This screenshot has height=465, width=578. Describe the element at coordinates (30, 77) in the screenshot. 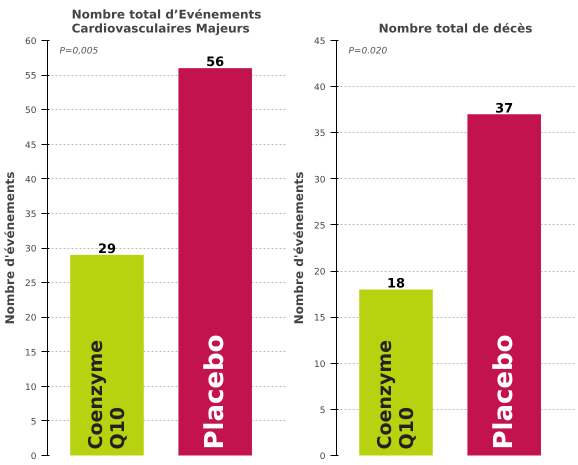

I see `y-tick-label: 55` at that location.